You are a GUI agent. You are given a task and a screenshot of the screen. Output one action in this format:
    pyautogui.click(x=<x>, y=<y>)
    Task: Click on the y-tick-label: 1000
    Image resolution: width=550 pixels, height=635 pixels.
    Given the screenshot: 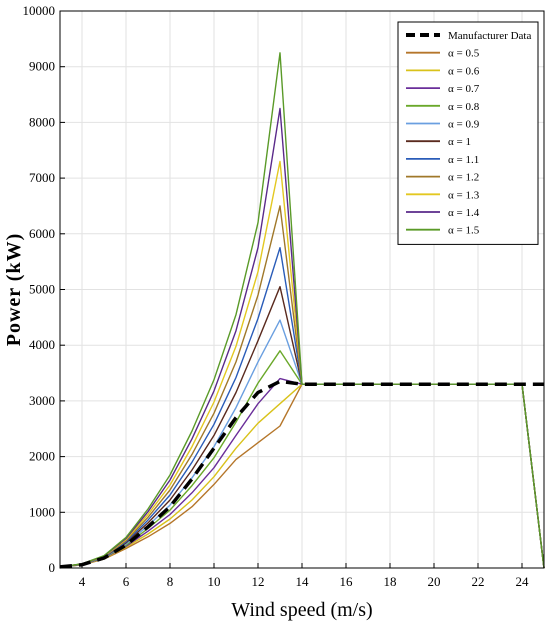 What is the action you would take?
    pyautogui.click(x=42, y=511)
    